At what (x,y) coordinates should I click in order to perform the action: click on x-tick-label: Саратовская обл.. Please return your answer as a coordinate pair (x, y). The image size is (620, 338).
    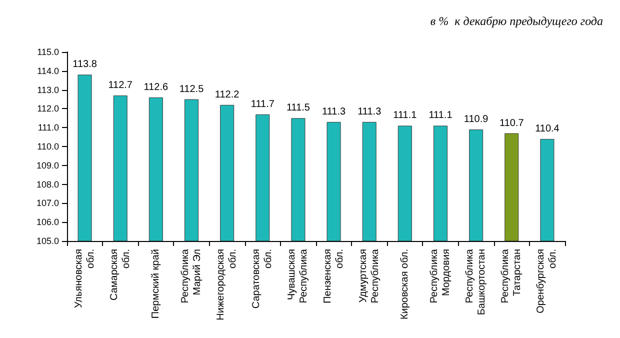
    Looking at the image, I should click on (262, 279).